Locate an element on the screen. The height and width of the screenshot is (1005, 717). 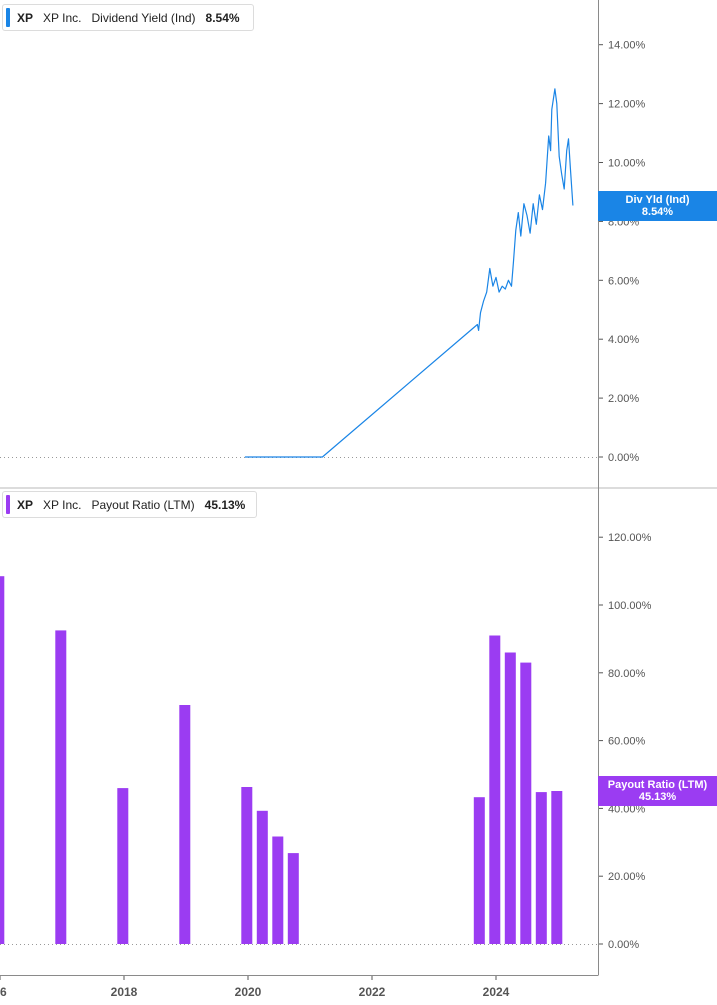
legend-value: 45.13% is located at coordinates (225, 504).